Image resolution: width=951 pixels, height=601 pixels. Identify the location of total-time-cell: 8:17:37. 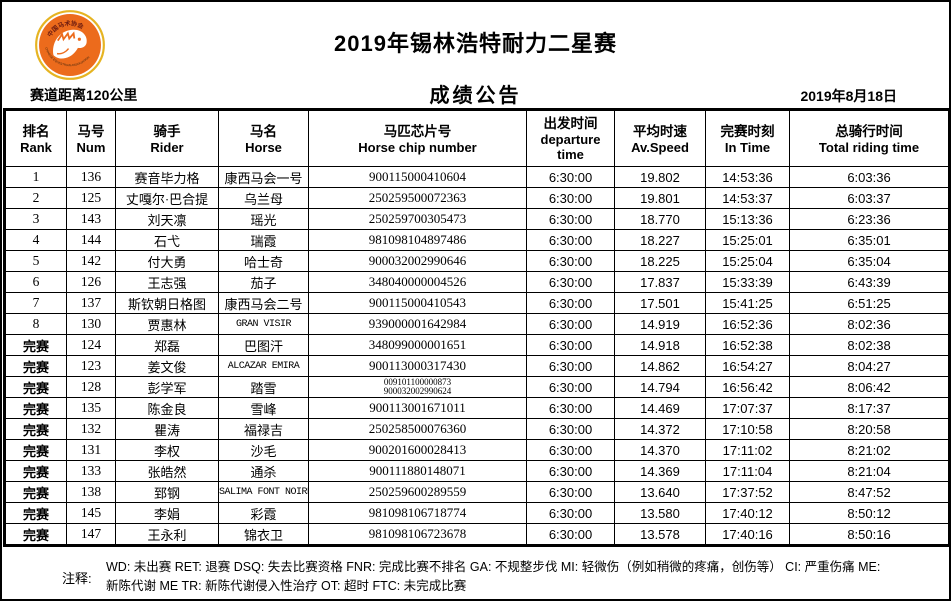
(869, 408).